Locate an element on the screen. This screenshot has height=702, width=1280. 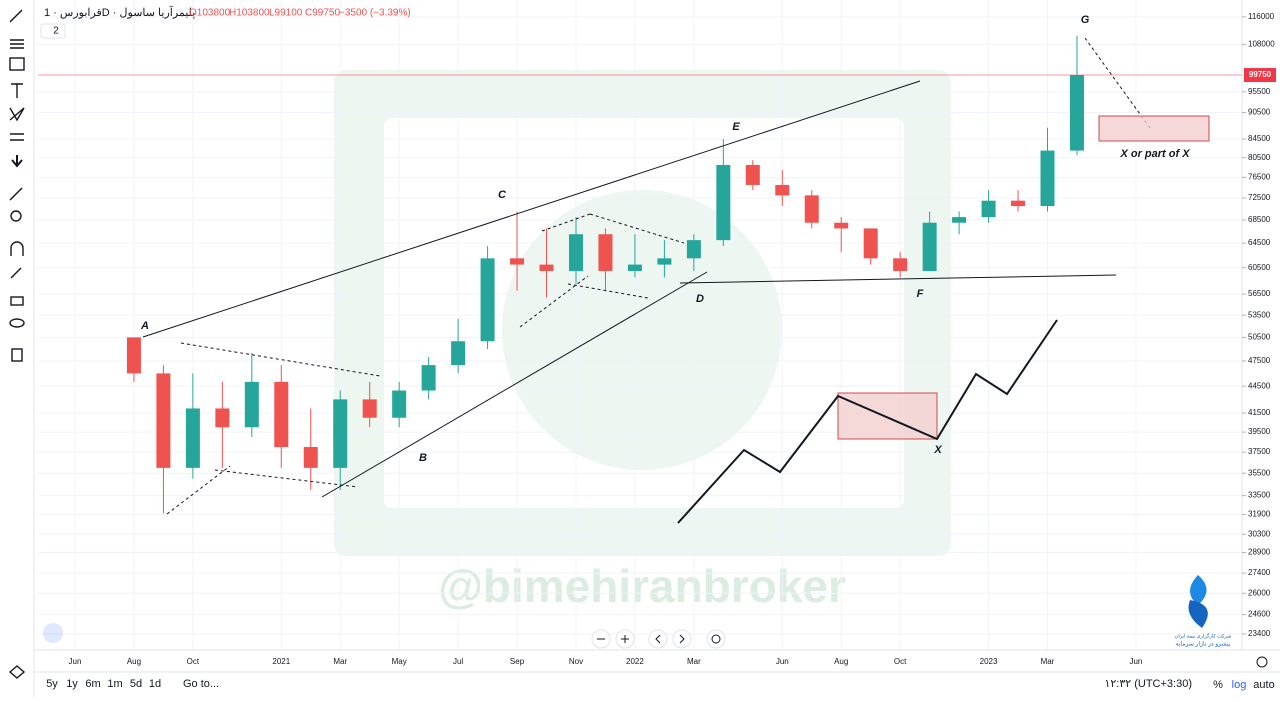
ohlc-close: C99750 is located at coordinates (322, 13).